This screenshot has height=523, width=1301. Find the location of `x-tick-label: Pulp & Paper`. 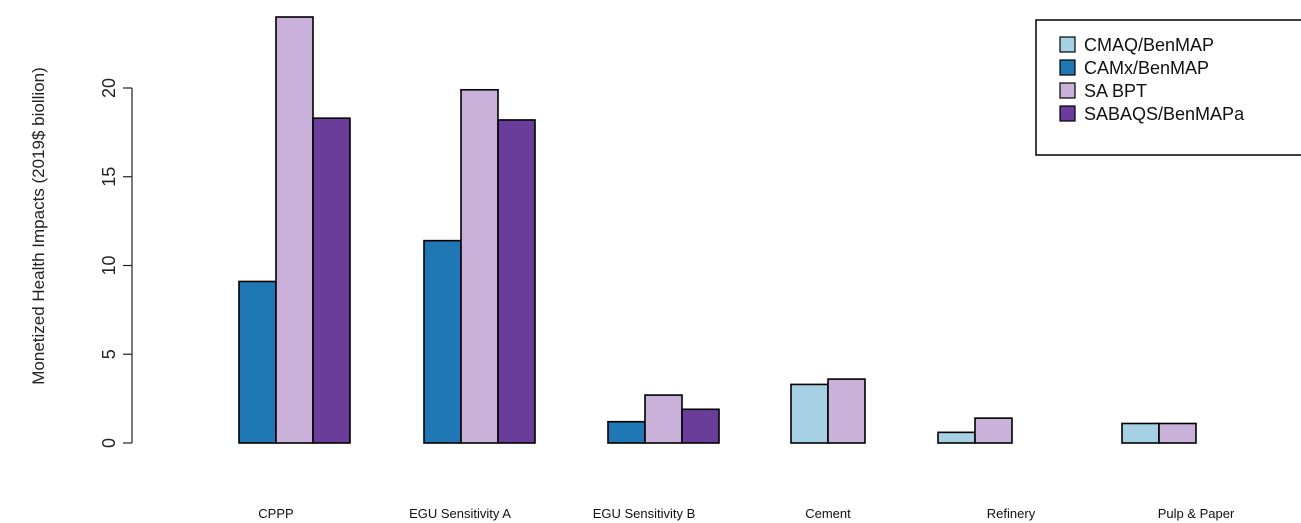

x-tick-label: Pulp & Paper is located at coordinates (1196, 513).